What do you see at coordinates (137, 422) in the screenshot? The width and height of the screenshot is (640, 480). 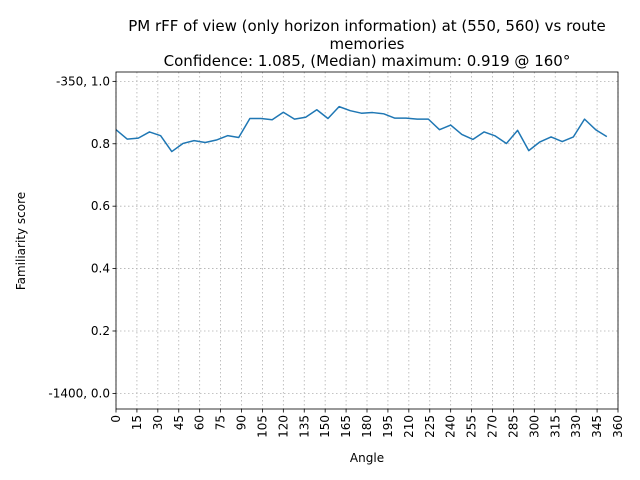 I see `x-tick-label: 15` at bounding box center [137, 422].